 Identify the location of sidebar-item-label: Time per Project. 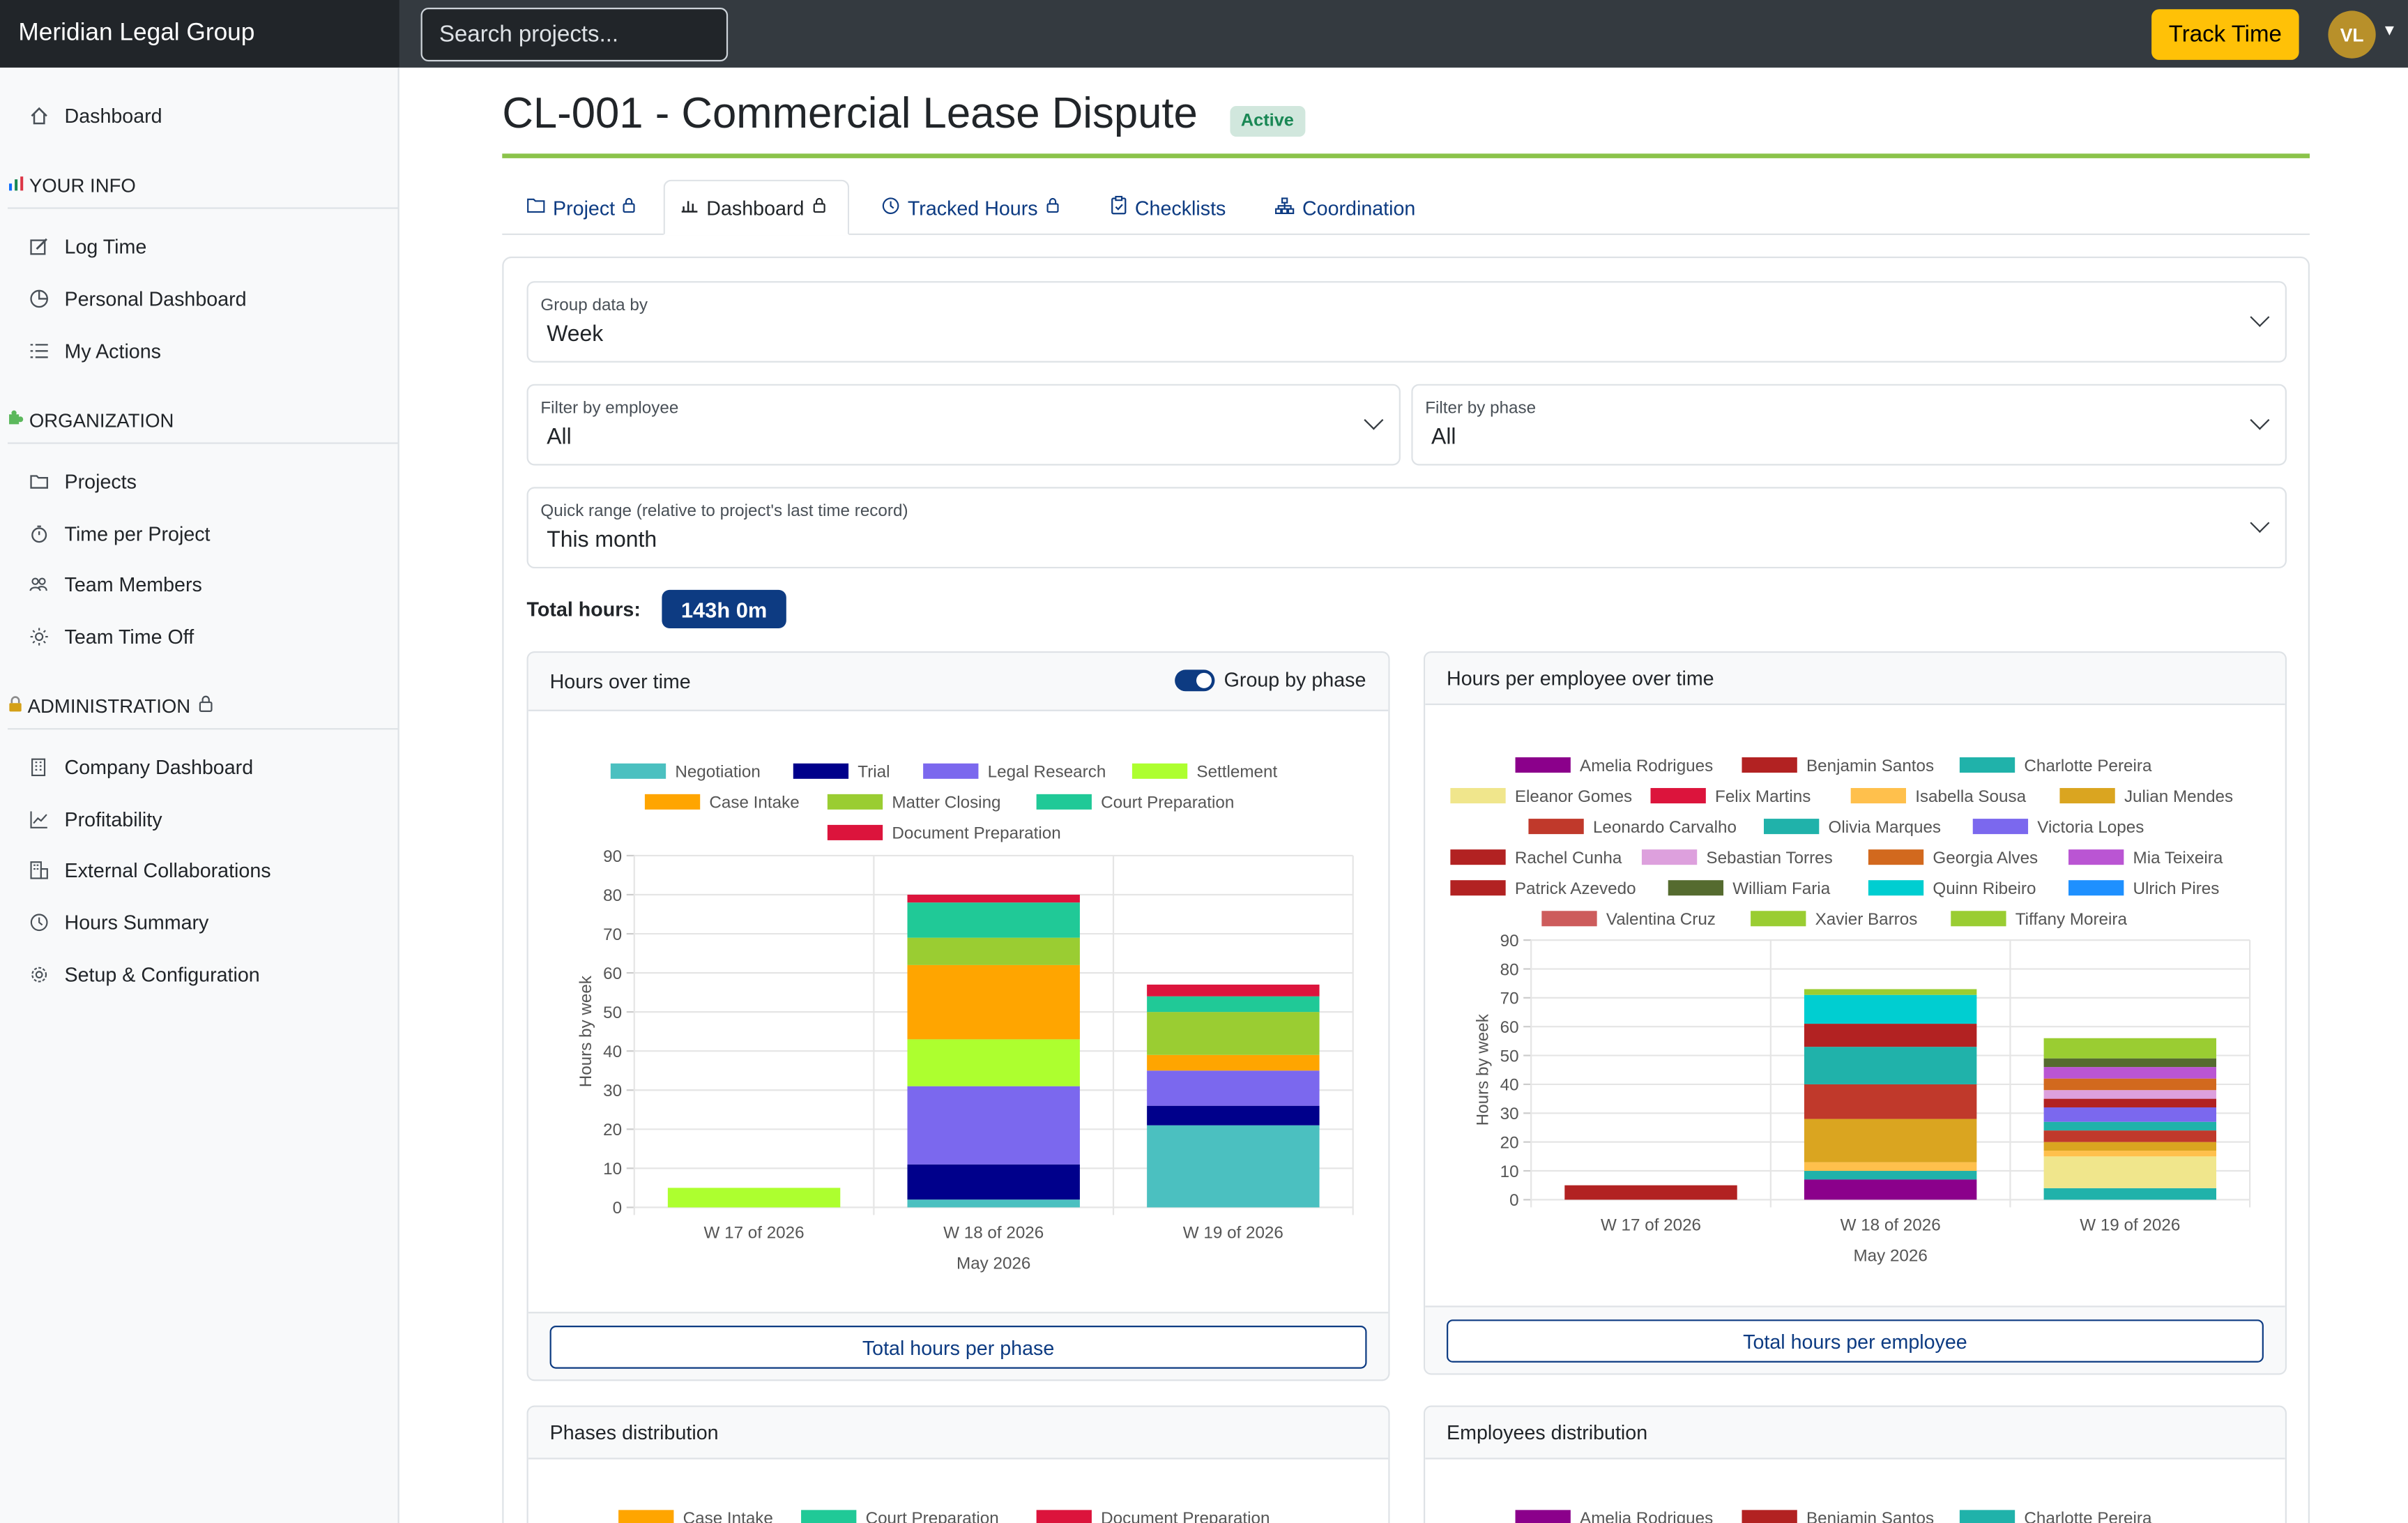
(137, 533).